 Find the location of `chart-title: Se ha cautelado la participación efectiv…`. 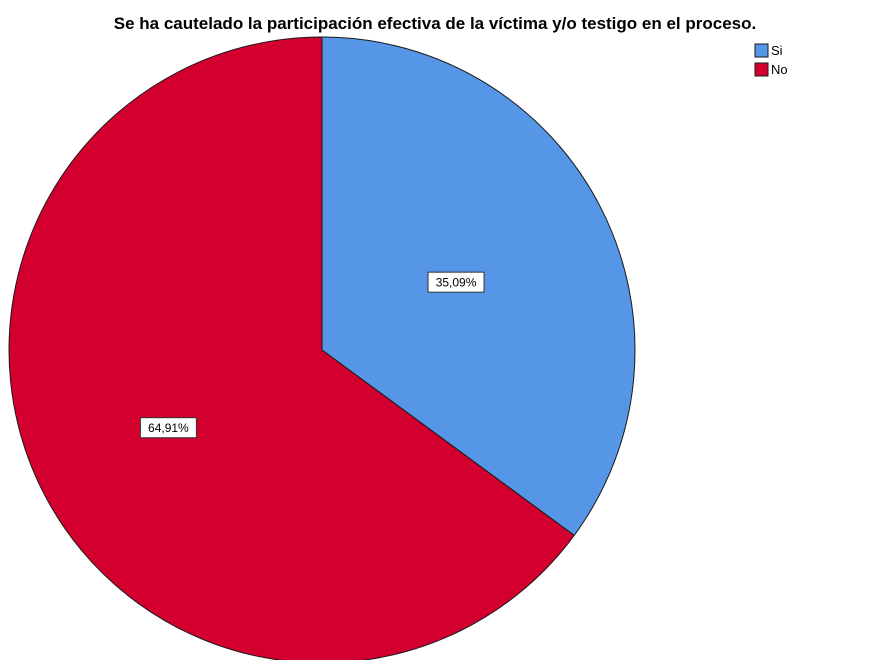

chart-title: Se ha cautelado la participación efectiv… is located at coordinates (435, 23).